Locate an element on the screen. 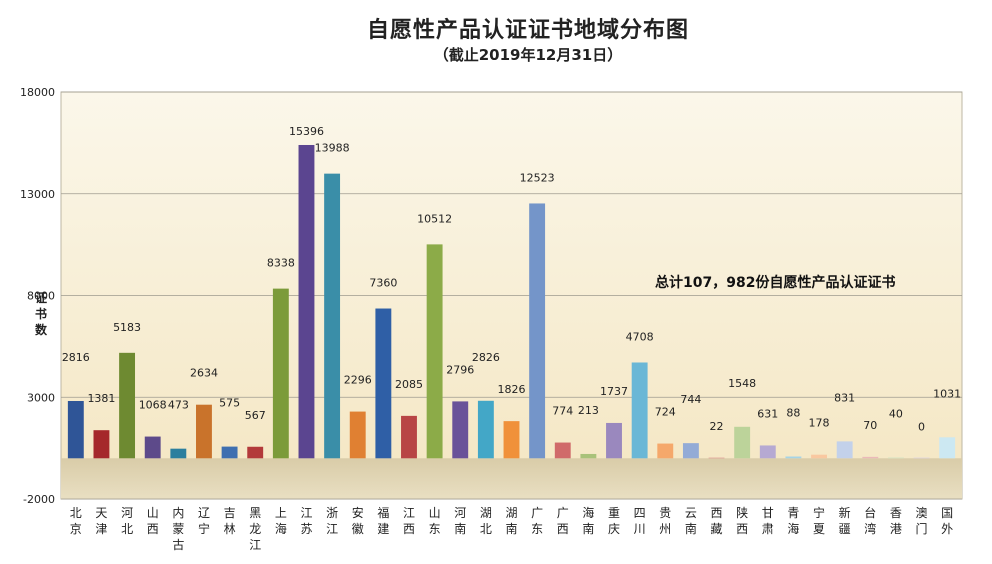 Image resolution: width=992 pixels, height=564 pixels. category-label: 河南 is located at coordinates (460, 521).